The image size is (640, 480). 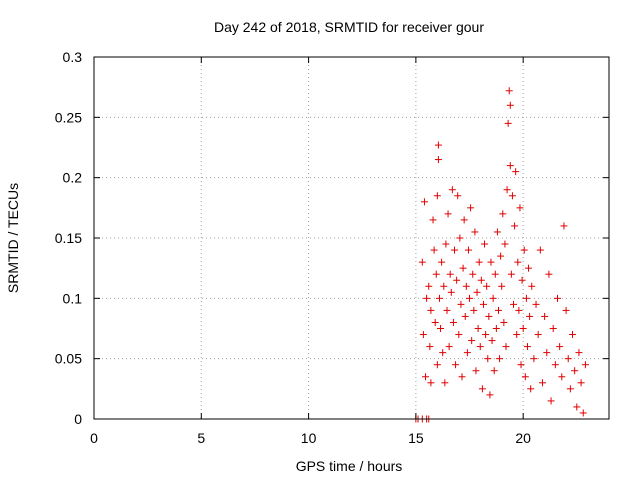 What do you see at coordinates (68, 117) in the screenshot?
I see `y-tick-label: 0.25` at bounding box center [68, 117].